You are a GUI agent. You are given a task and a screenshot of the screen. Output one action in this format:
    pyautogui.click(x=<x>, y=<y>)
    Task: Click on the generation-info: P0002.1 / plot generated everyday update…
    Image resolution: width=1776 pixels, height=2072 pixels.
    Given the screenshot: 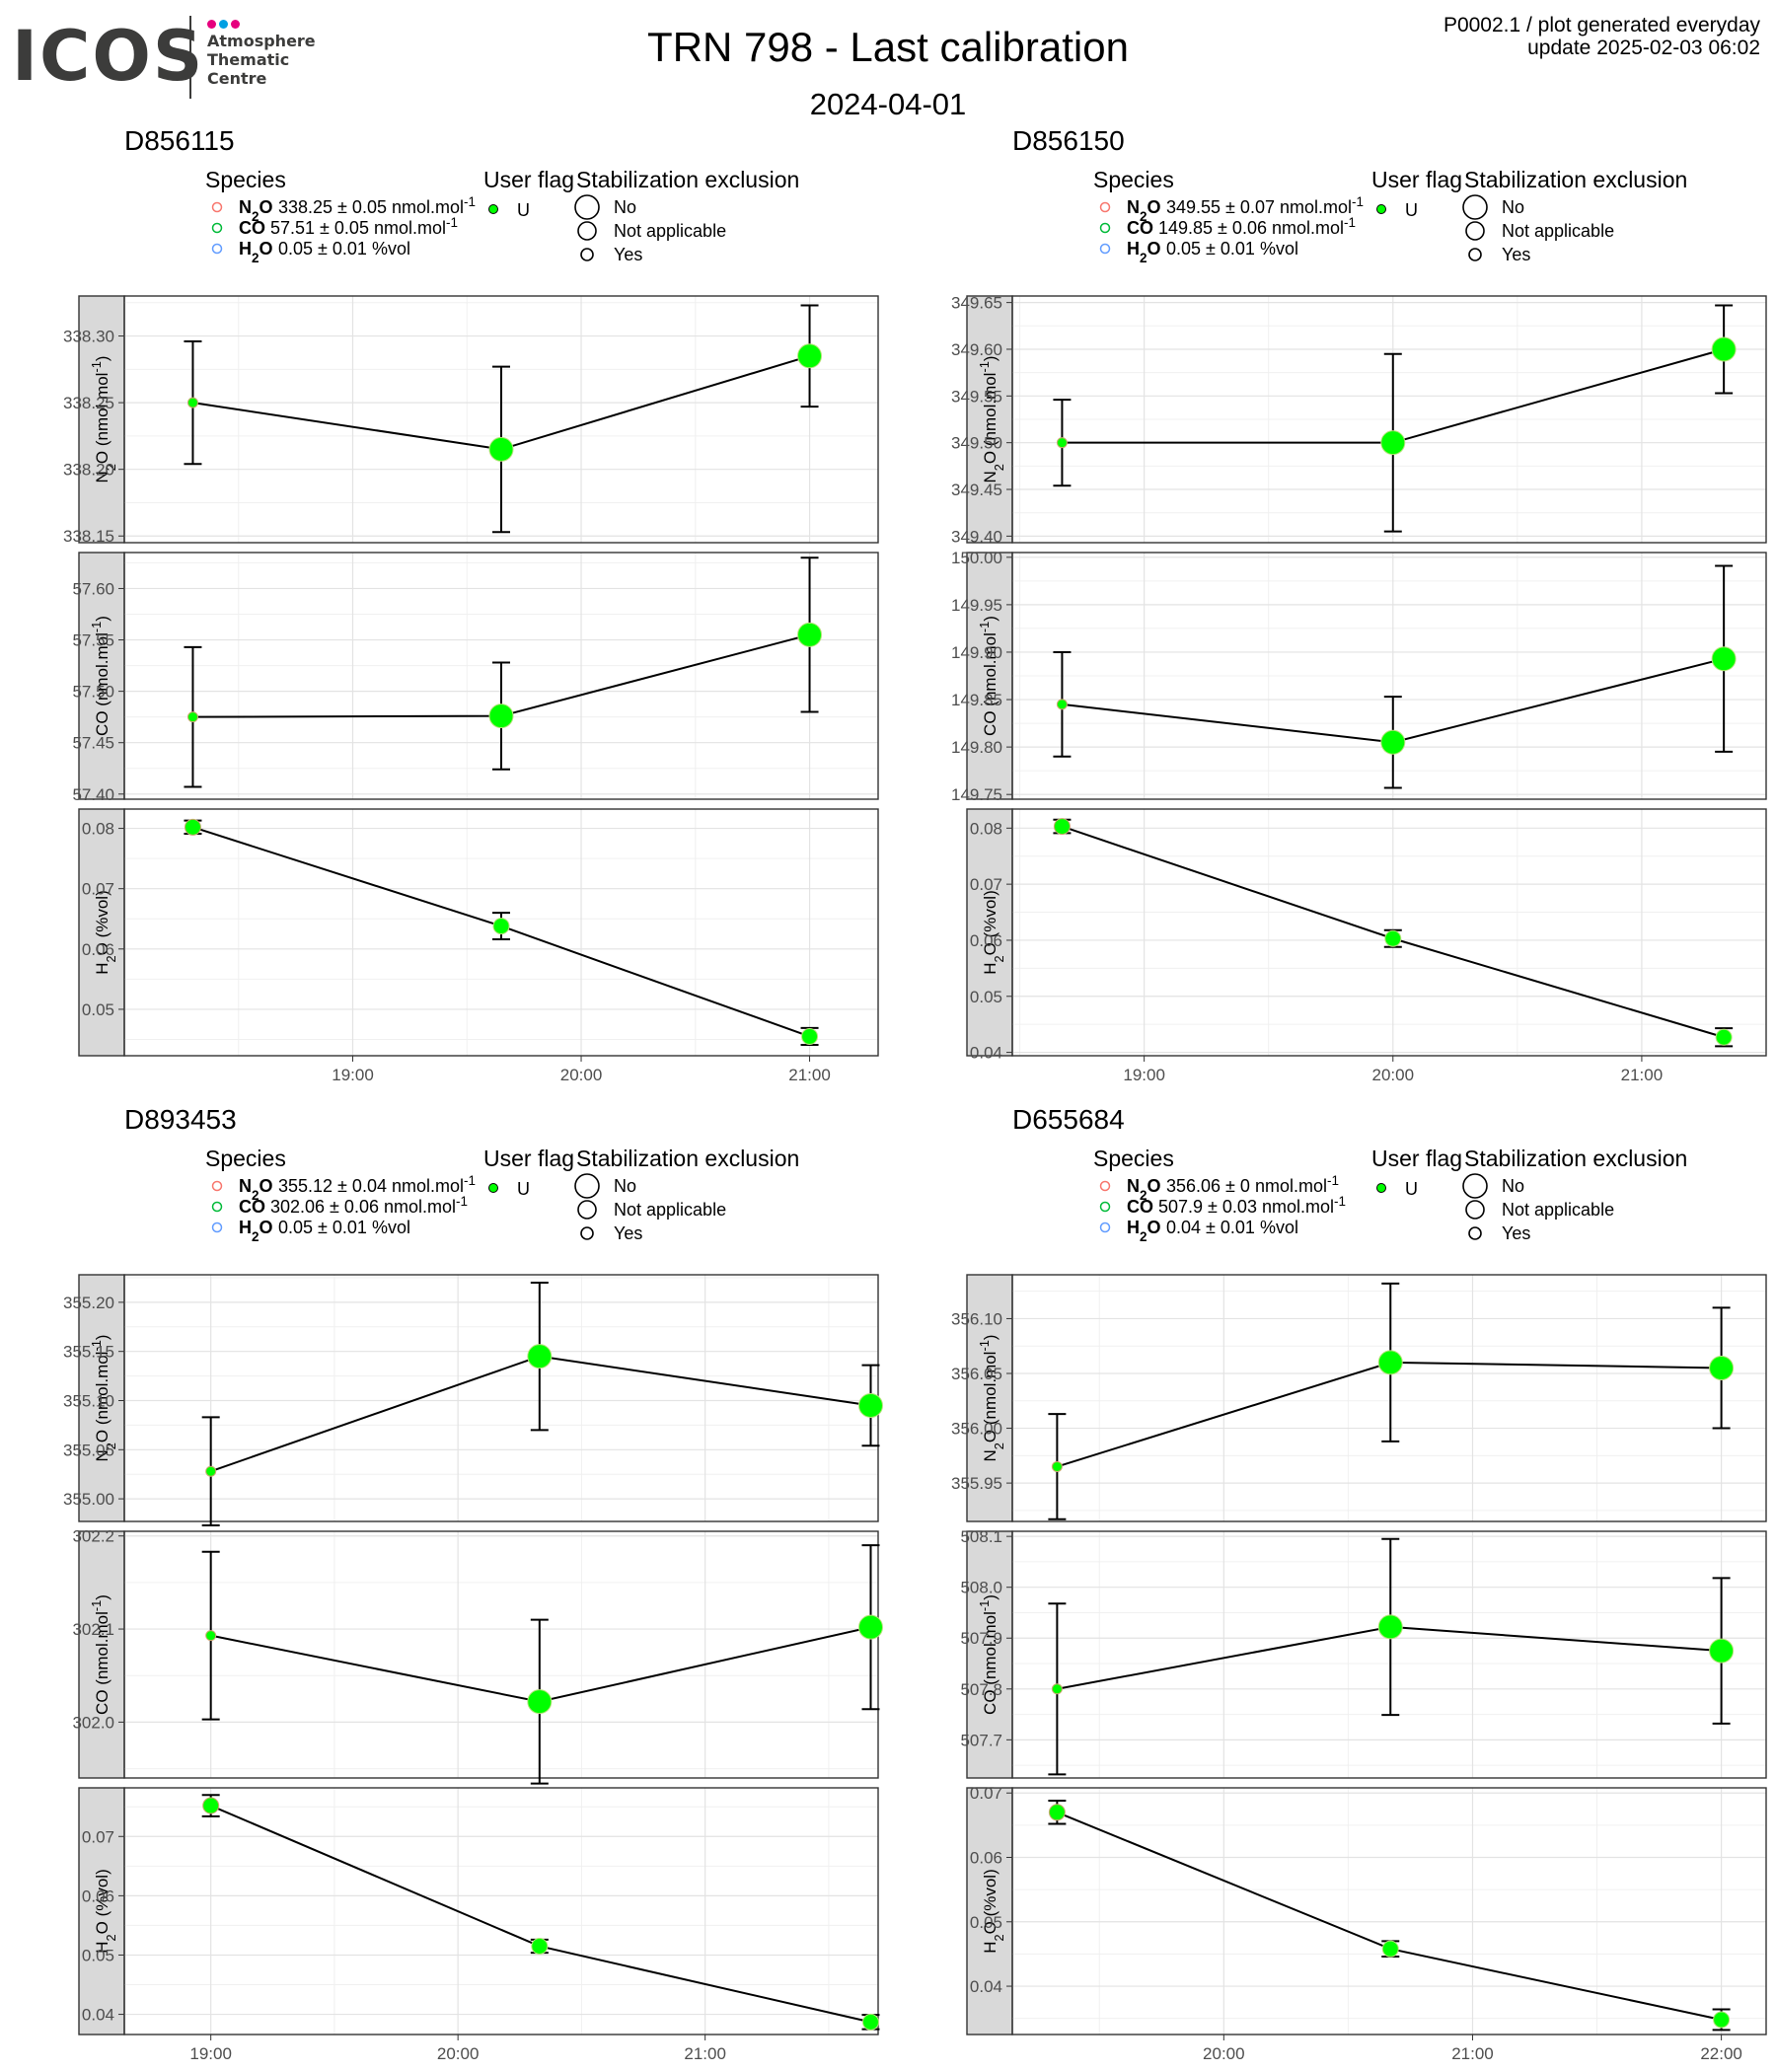 What is the action you would take?
    pyautogui.click(x=1602, y=37)
    